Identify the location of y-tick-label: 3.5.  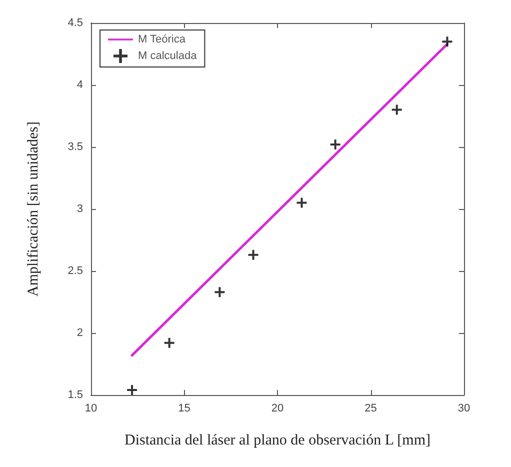
(75, 147).